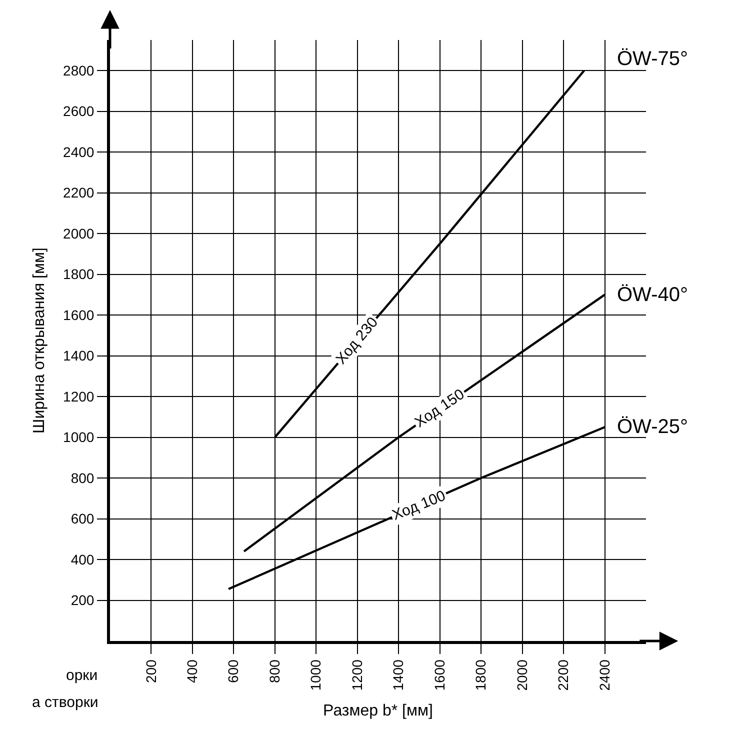 The image size is (756, 751). What do you see at coordinates (78, 233) in the screenshot?
I see `y-tick-label: 2000` at bounding box center [78, 233].